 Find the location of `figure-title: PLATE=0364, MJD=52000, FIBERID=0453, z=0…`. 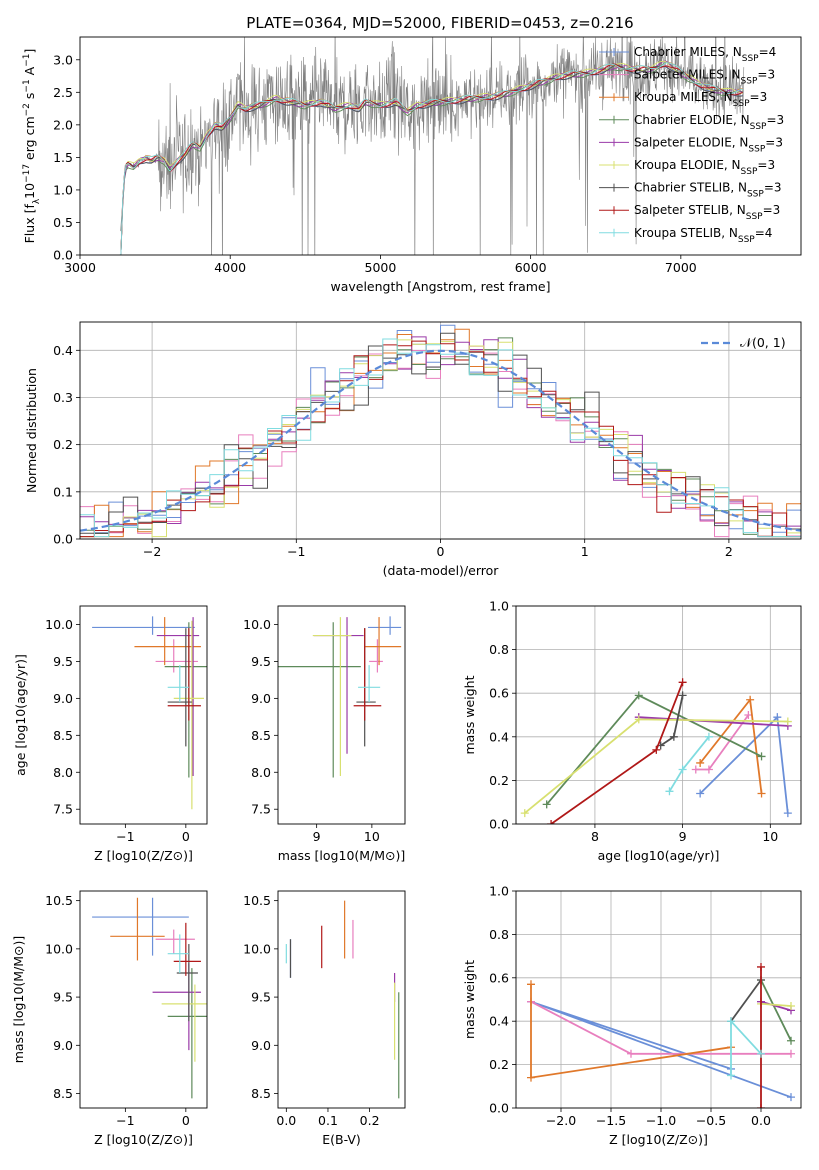

figure-title: PLATE=0364, MJD=52000, FIBERID=0453, z=0… is located at coordinates (439, 23).